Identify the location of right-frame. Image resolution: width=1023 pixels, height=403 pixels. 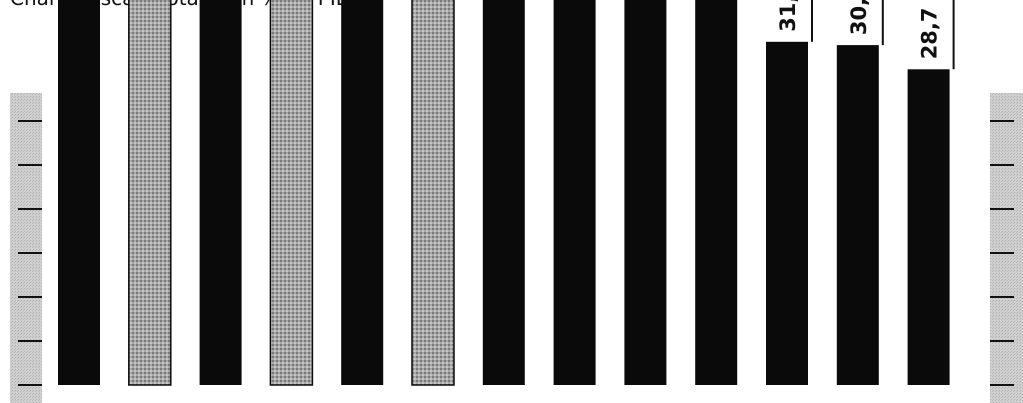
(1006, 248).